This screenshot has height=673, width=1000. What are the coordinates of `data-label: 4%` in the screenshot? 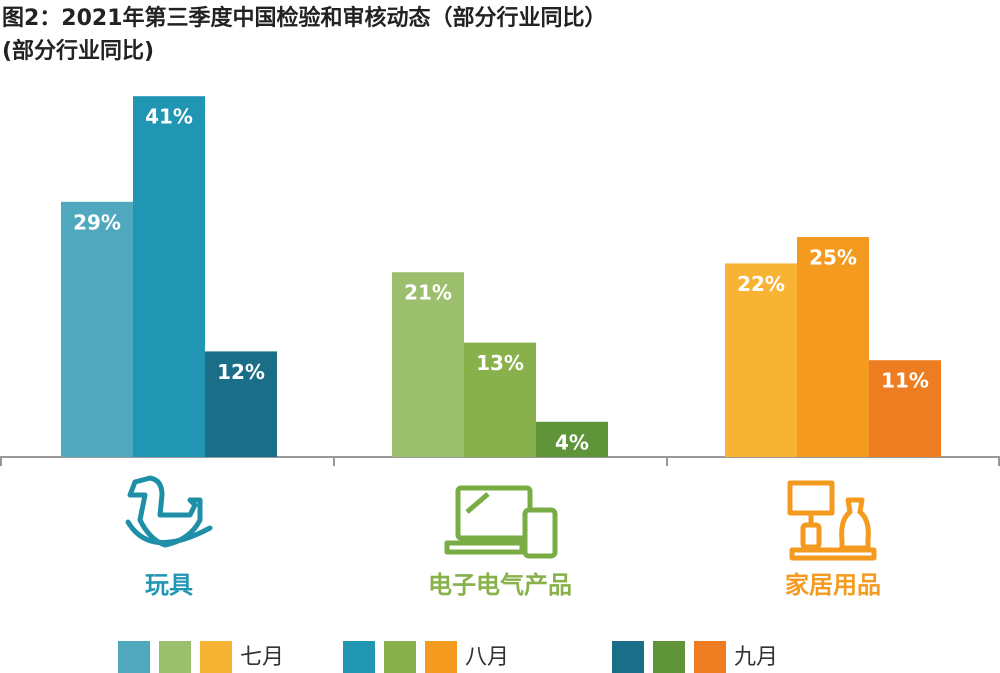 It's located at (572, 442).